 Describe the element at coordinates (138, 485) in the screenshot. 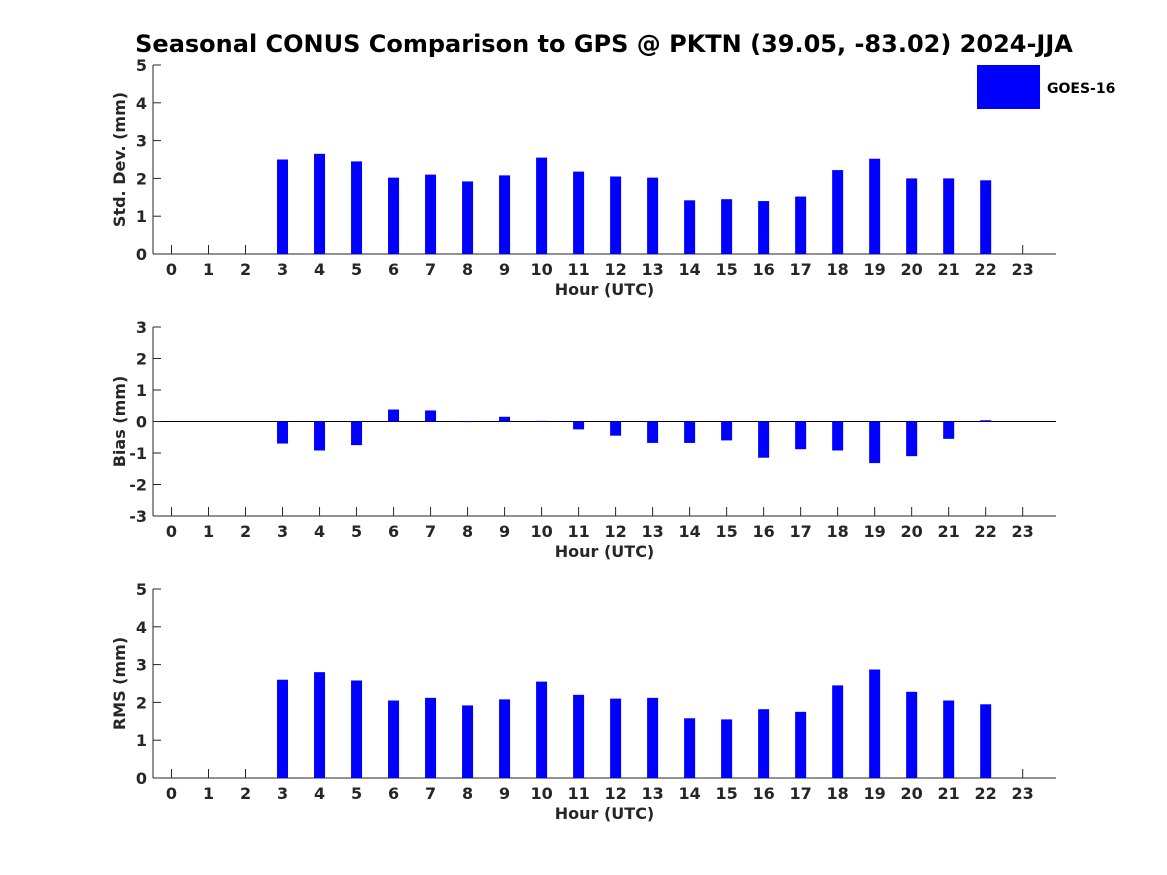

I see `y-tick-label: -2` at that location.